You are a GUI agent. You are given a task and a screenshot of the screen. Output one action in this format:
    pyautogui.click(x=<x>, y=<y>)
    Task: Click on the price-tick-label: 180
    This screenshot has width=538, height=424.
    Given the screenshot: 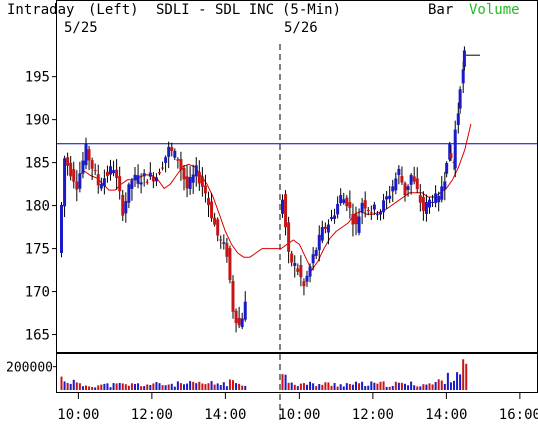 What is the action you would take?
    pyautogui.click(x=37, y=207)
    